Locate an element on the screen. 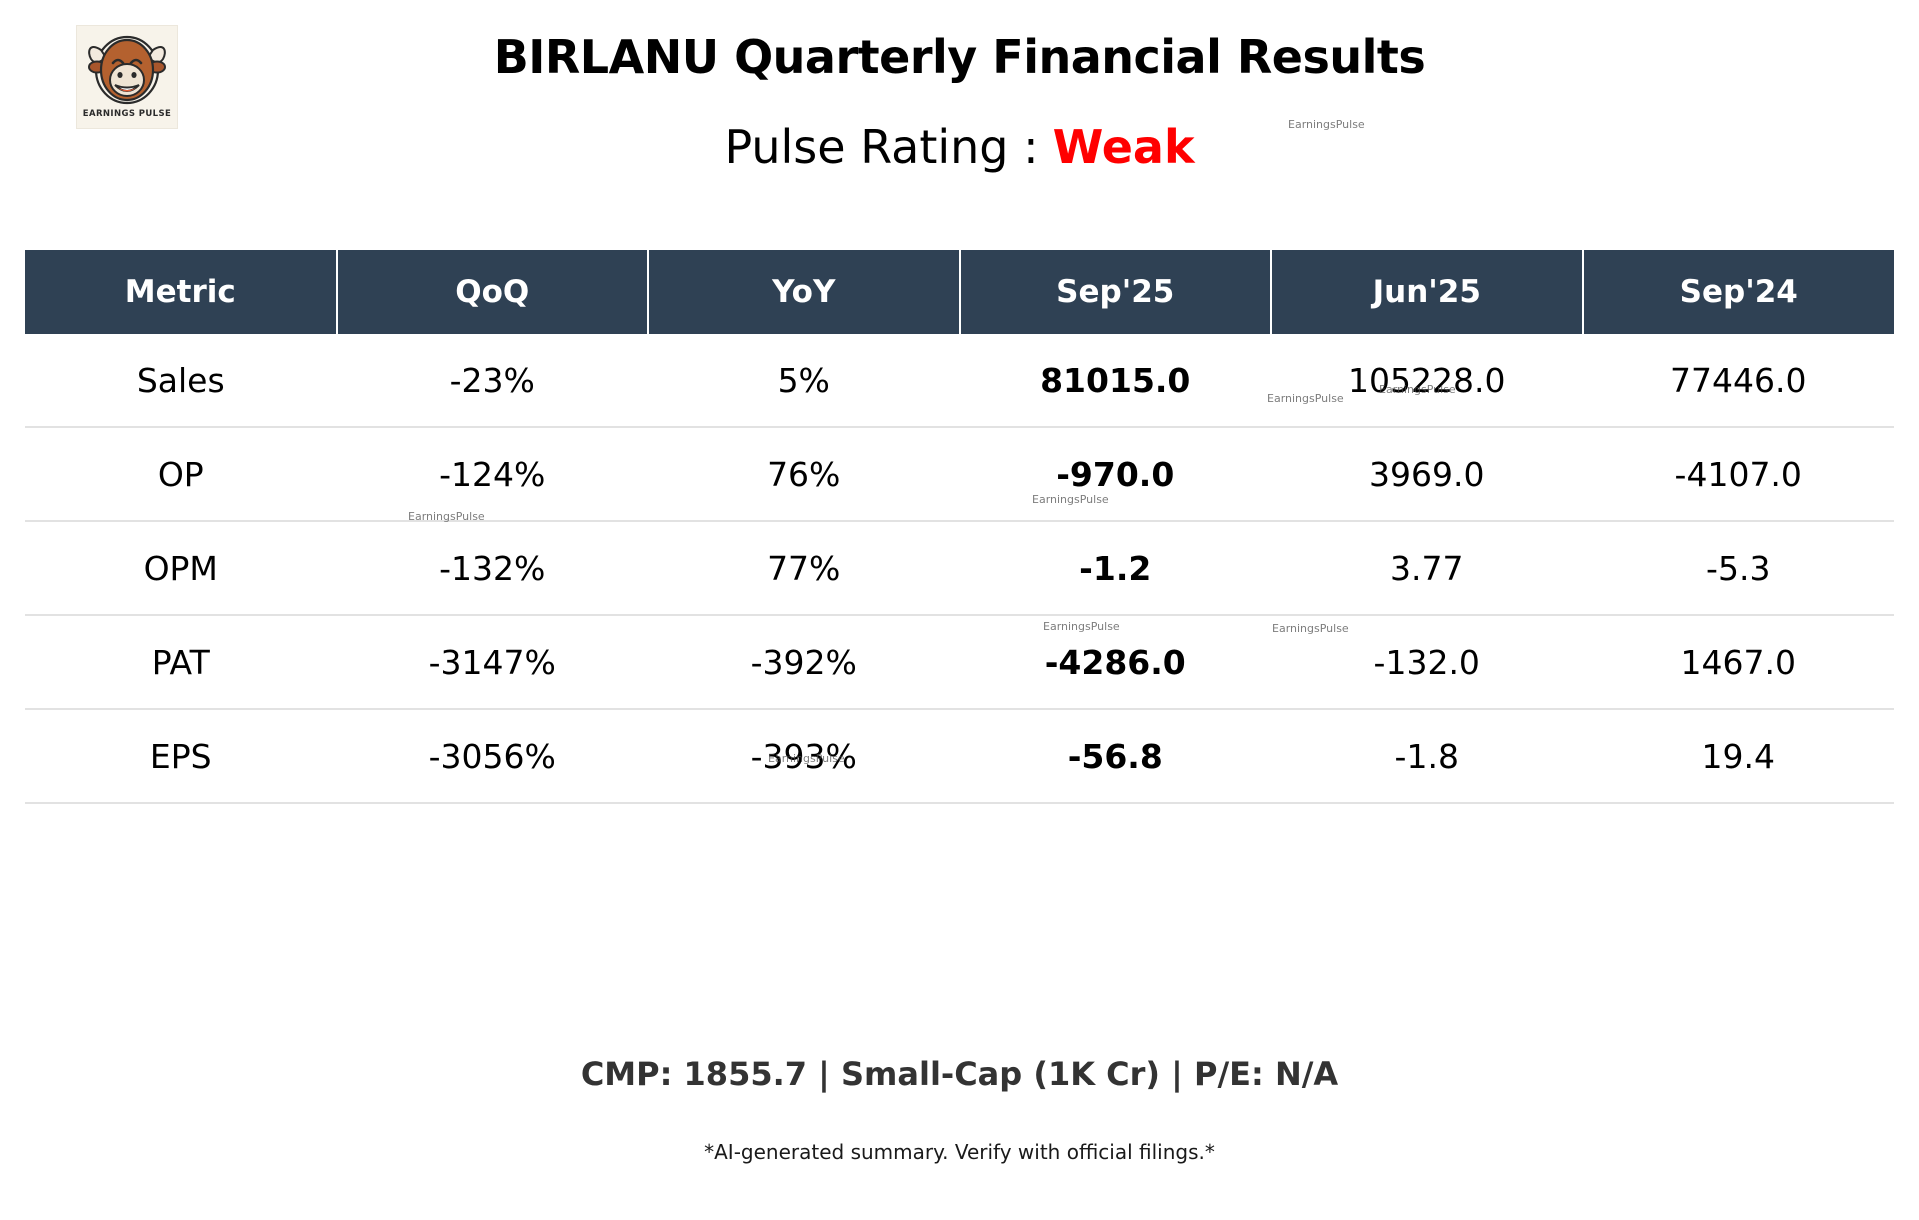 The image size is (1919, 1220). table-row: OP -124% 76% -970.0 3969.0 -4107.0 is located at coordinates (959, 474).